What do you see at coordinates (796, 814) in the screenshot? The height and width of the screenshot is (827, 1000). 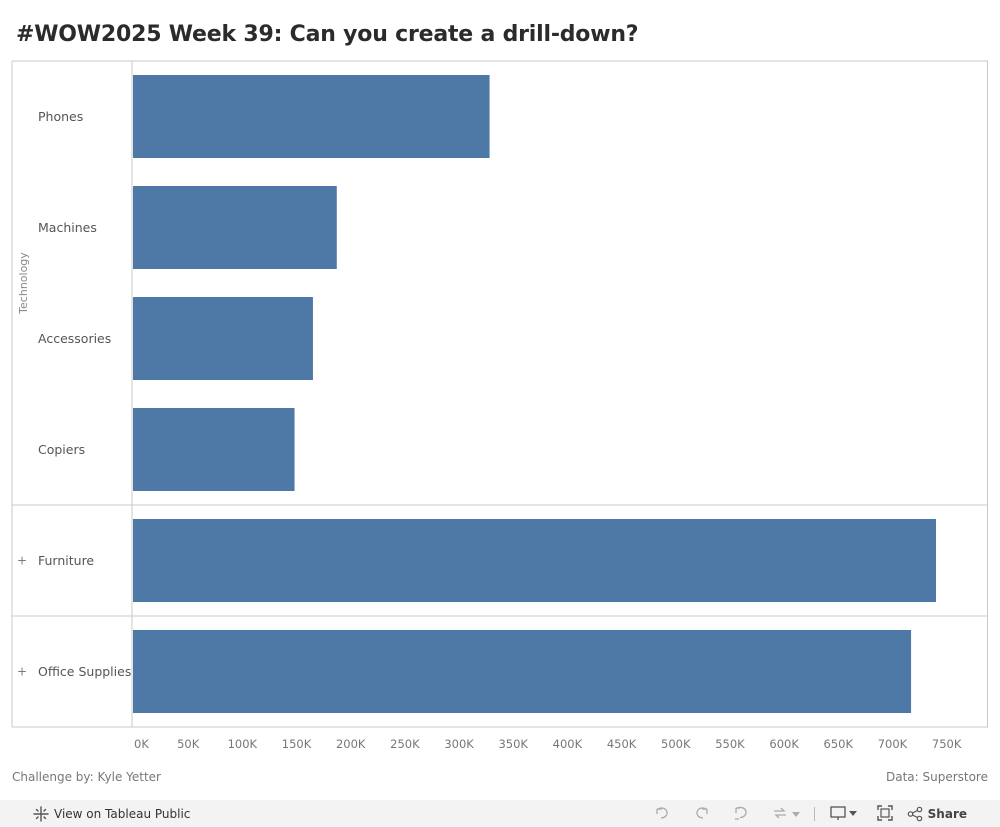 I see `dropdown-icon` at bounding box center [796, 814].